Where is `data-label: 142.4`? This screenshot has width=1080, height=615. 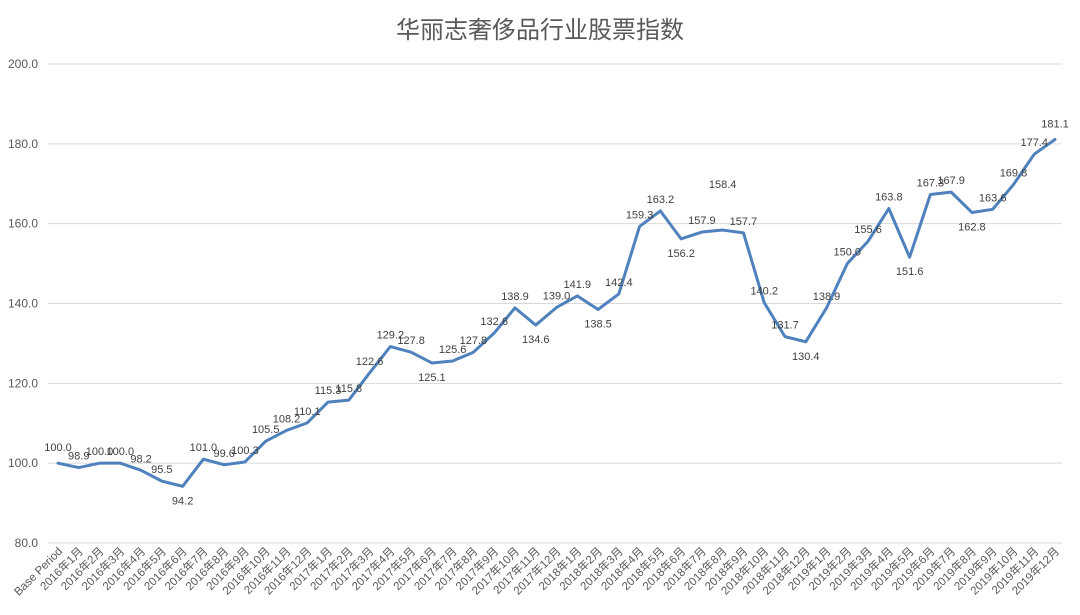 data-label: 142.4 is located at coordinates (619, 283).